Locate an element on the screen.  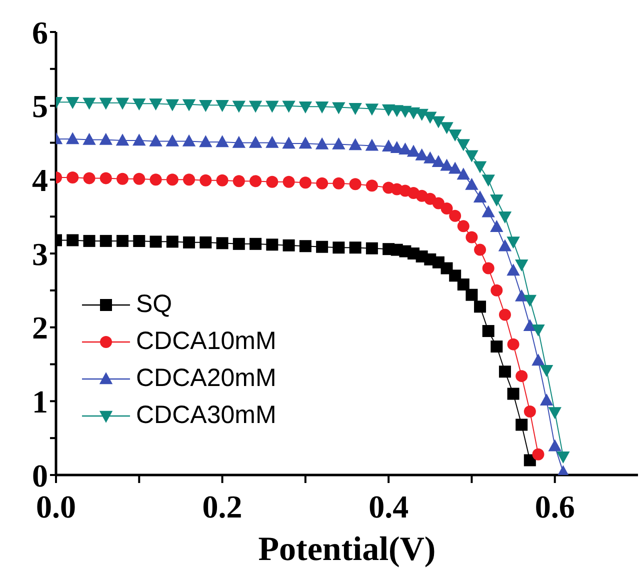
y-tick-label: 2 is located at coordinates (40, 328).